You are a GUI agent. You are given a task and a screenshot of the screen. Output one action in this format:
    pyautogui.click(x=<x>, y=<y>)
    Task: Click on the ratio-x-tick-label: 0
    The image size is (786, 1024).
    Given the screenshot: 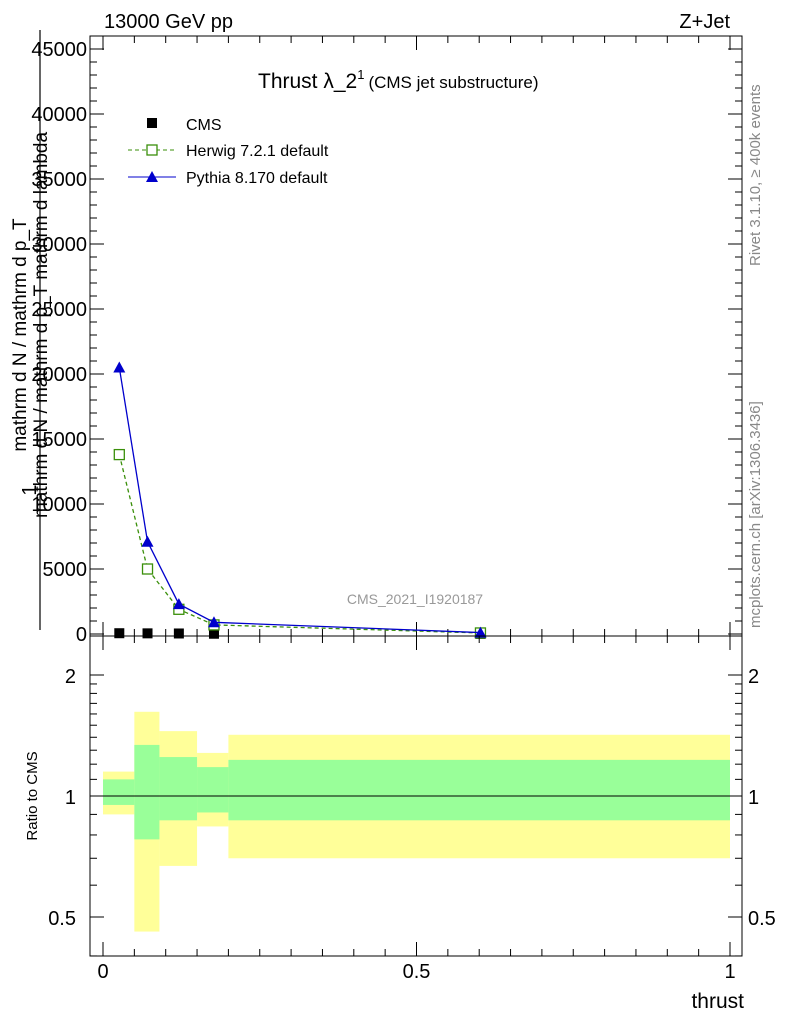 What is the action you would take?
    pyautogui.click(x=102, y=972)
    